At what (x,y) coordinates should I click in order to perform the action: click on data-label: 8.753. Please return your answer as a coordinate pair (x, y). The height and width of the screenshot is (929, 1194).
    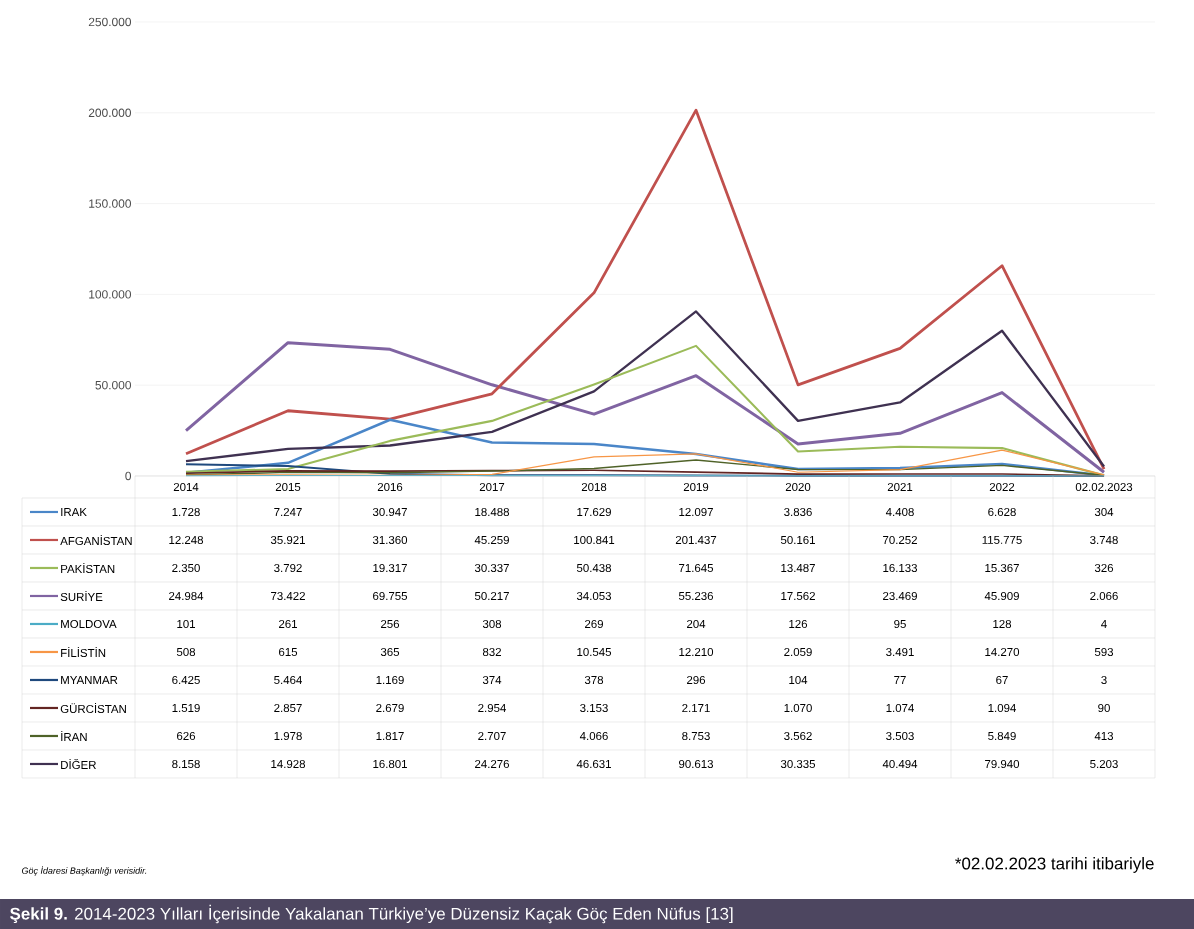
    Looking at the image, I should click on (696, 736).